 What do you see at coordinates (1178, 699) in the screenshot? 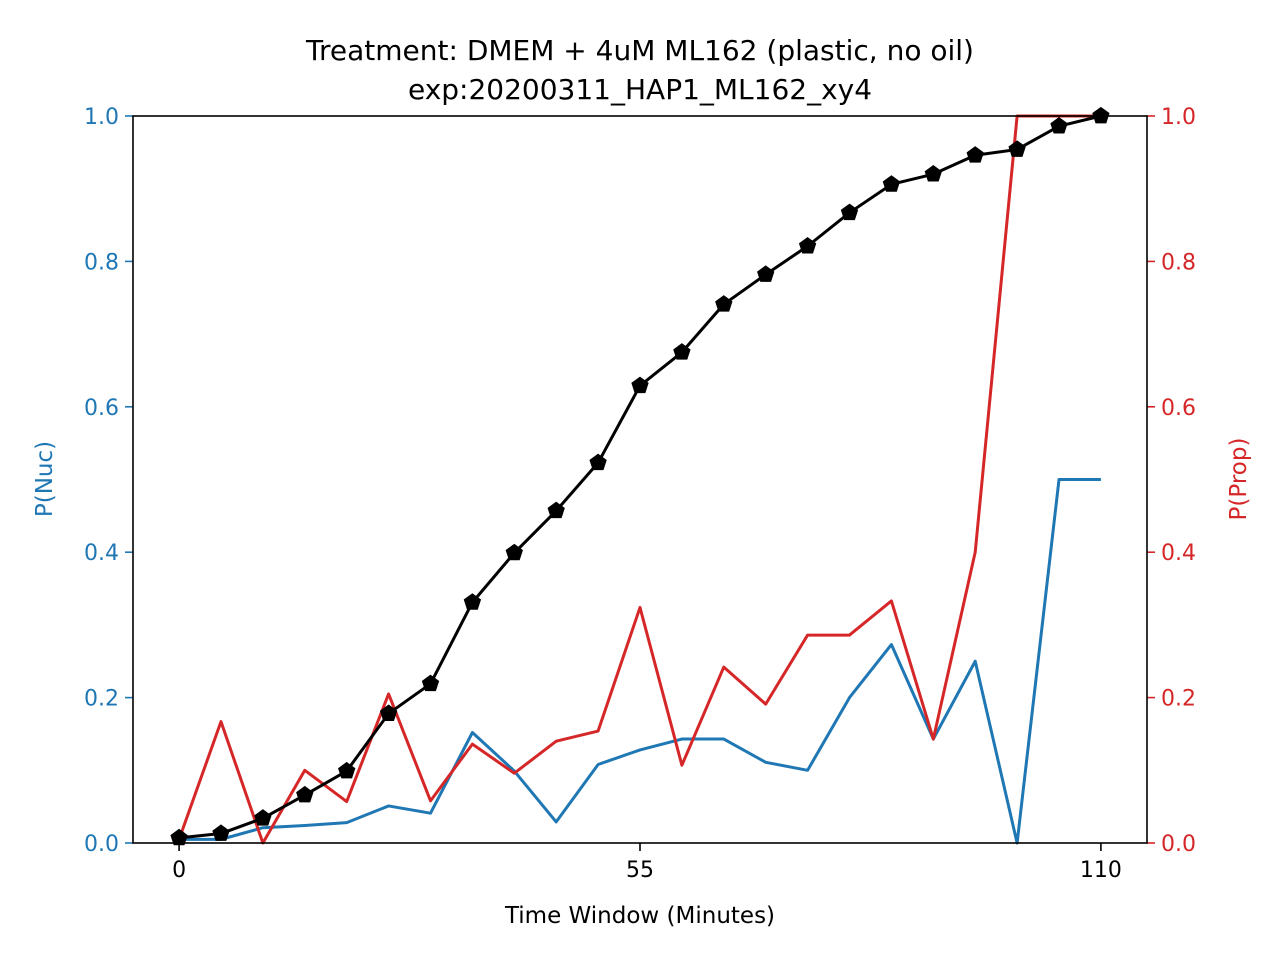
I see `right-y-tick-label: 0.2` at bounding box center [1178, 699].